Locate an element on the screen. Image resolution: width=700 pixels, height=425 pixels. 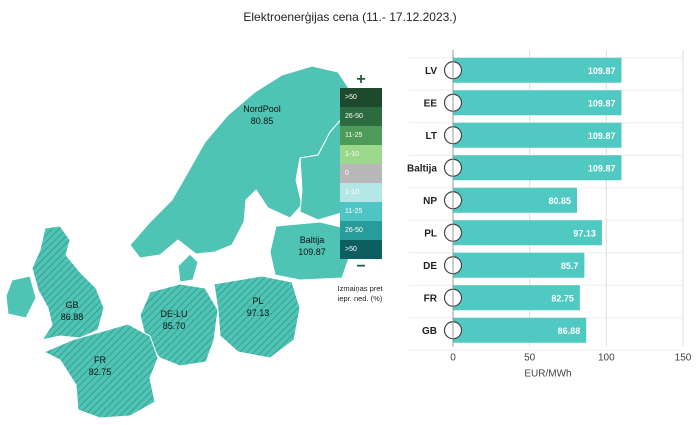
pl-name: PL is located at coordinates (257, 301).